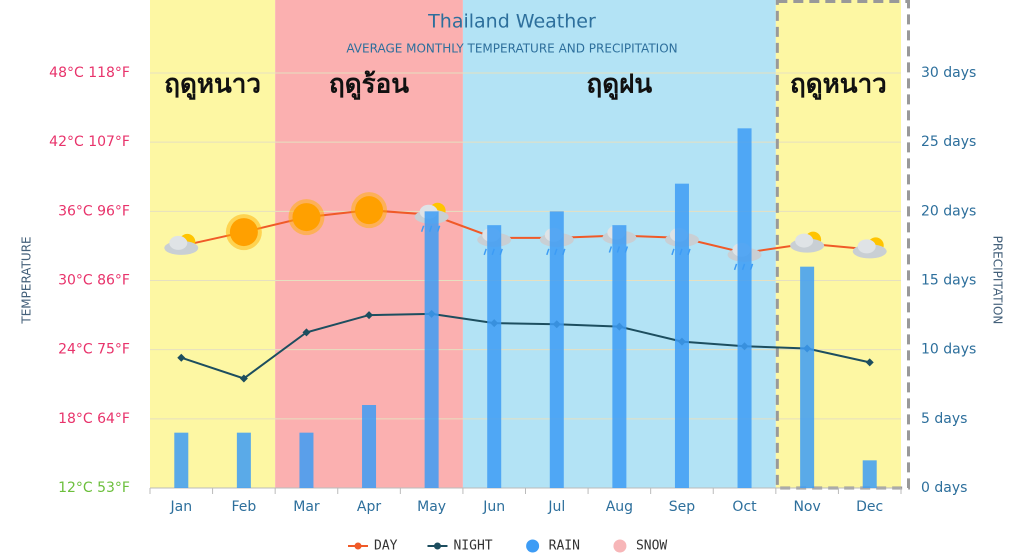 The width and height of the screenshot is (1024, 556). I want to click on x-tick-label: Jan, so click(180, 507).